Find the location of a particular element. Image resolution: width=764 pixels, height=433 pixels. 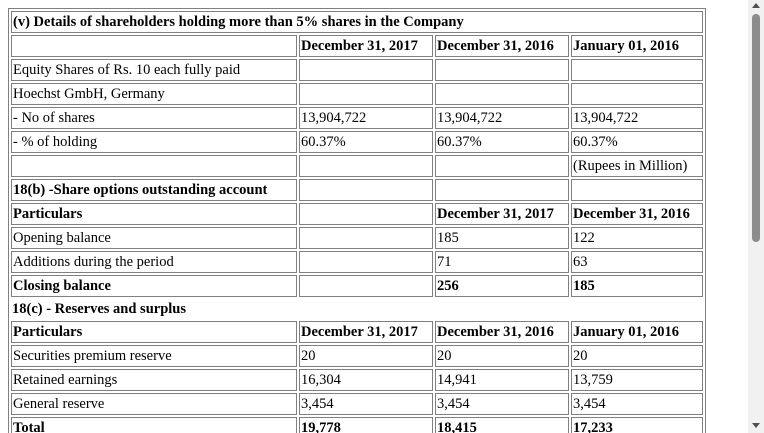

table-row: Opening balance 185 122 is located at coordinates (357, 238).